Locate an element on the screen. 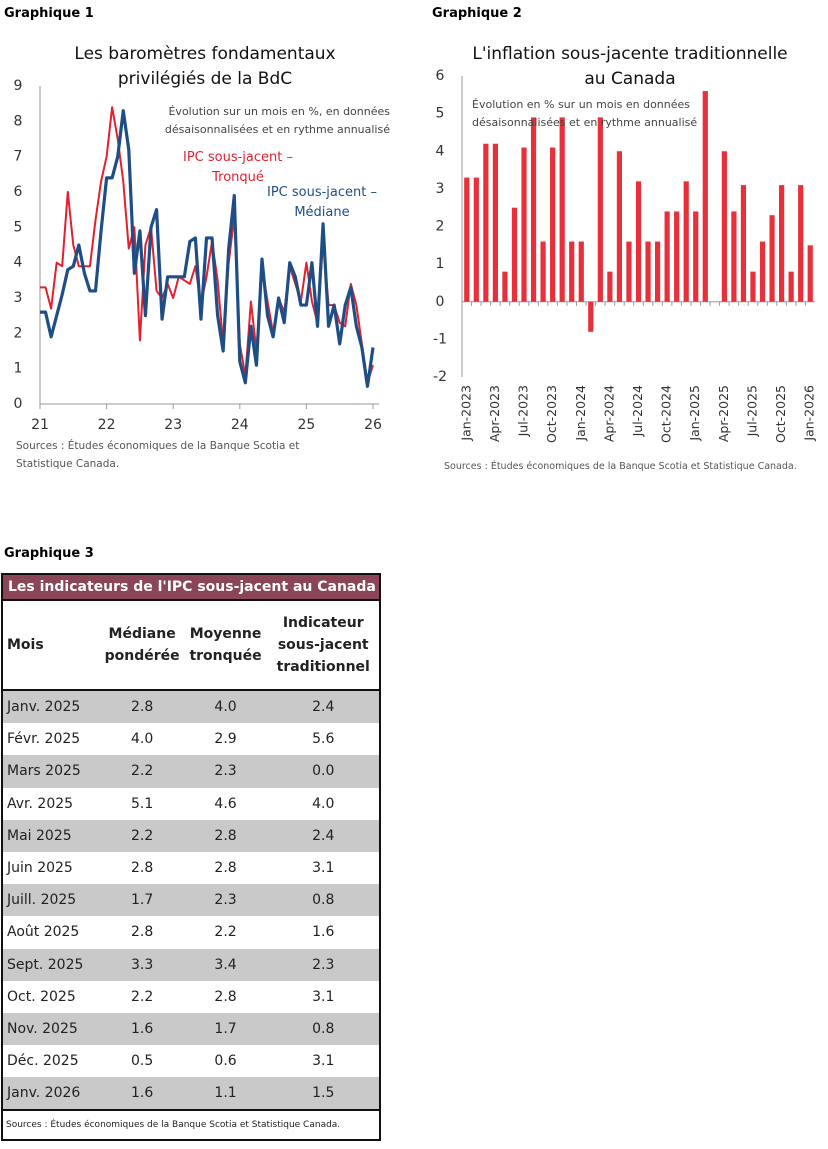 This screenshot has width=828, height=1149. table-row: Mai 2025 2.2 2.8 2.4 is located at coordinates (191, 835).